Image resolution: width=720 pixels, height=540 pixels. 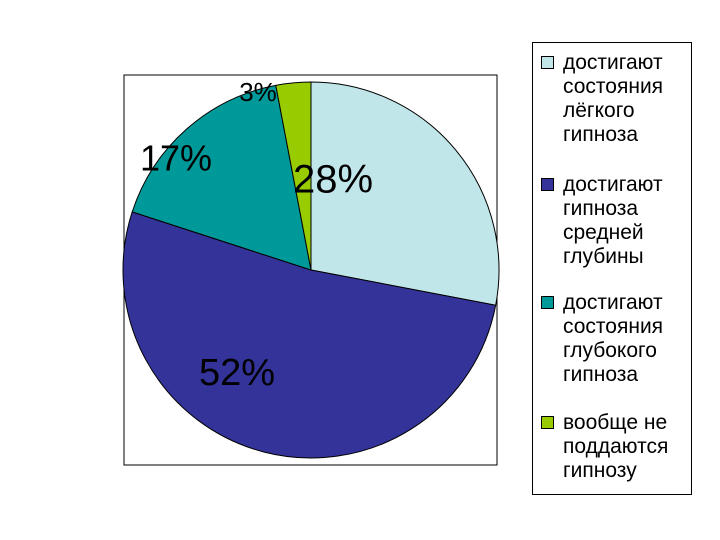 What do you see at coordinates (613, 220) in the screenshot?
I see `legend-label: достигают гипноза средней глубины` at bounding box center [613, 220].